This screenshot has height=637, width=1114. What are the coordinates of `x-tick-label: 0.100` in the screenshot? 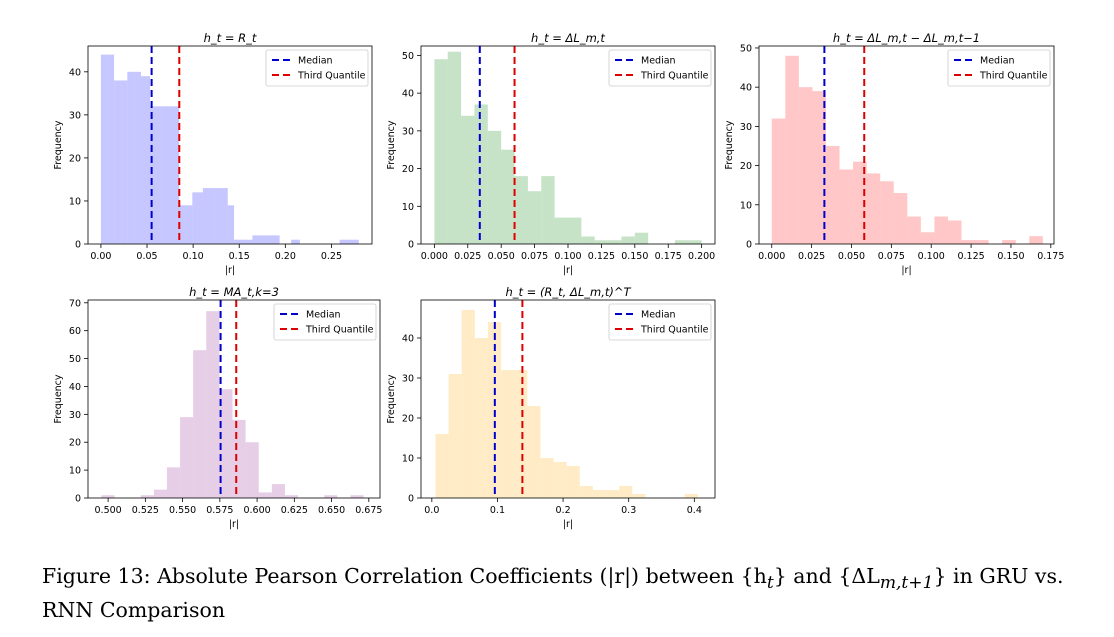 It's located at (931, 256).